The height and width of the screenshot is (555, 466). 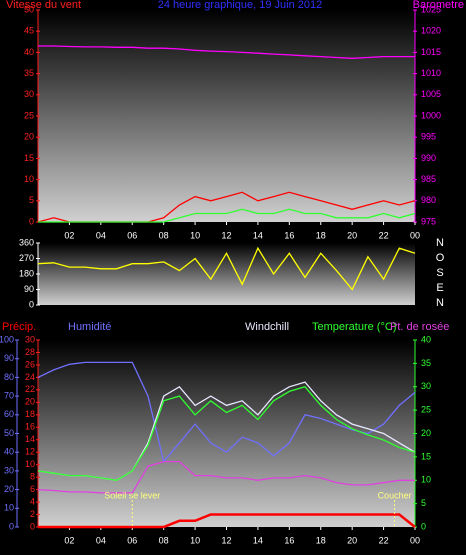 What do you see at coordinates (195, 540) in the screenshot?
I see `x-tick-label: 10` at bounding box center [195, 540].